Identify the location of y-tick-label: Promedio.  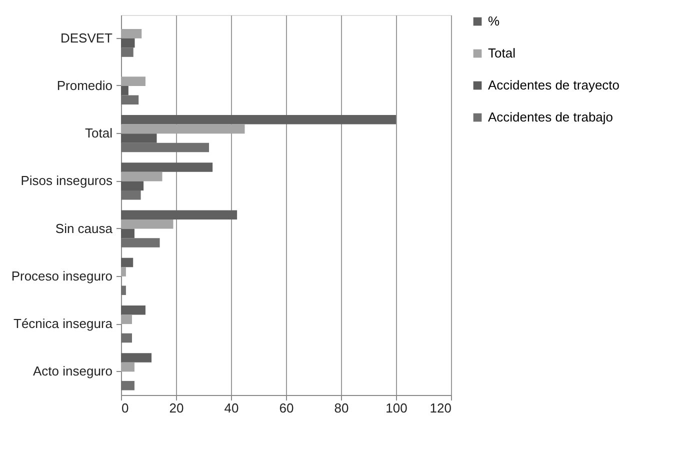
(84, 85).